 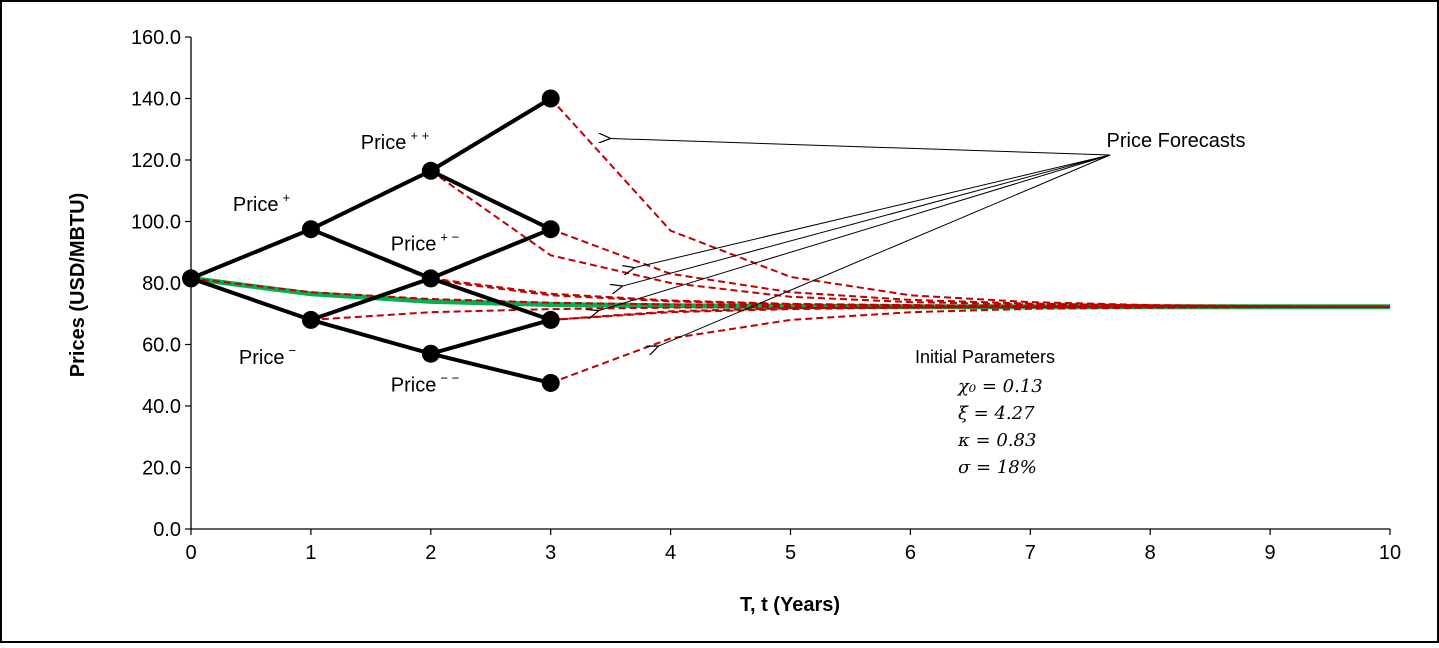 I want to click on node-labels-layer: Price +Price + +Price + −Price −Price − −, so click(x=346, y=262).